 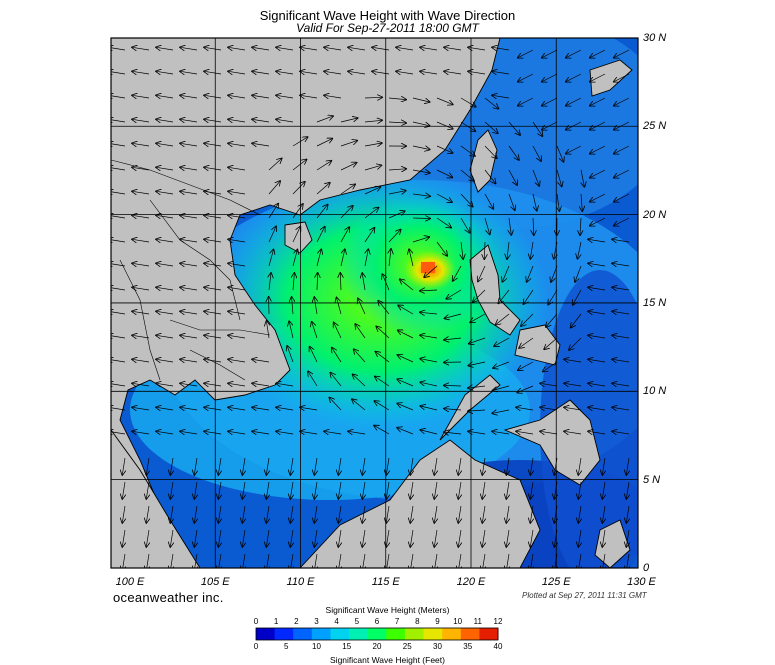 I want to click on plotted-timestamp: Plotted at Sep 27, 2011 11:31 GMT, so click(x=584, y=595).